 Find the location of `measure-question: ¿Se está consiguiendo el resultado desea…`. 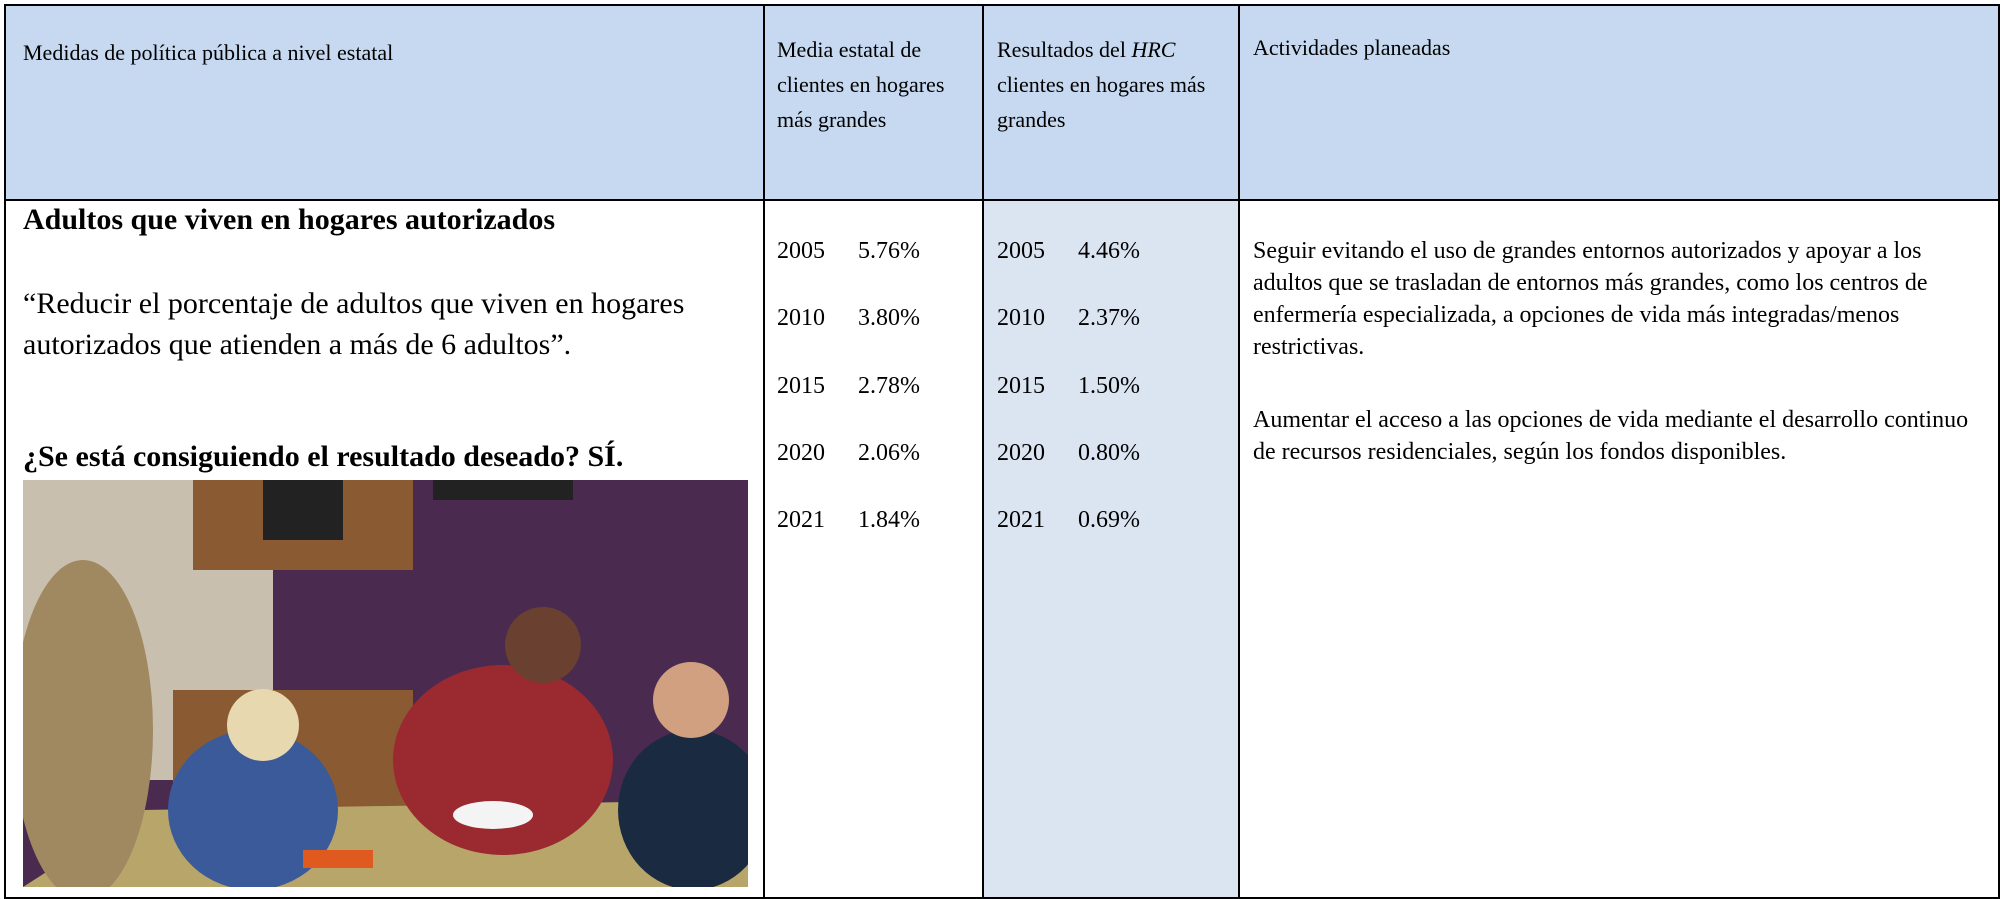

measure-question: ¿Se está consiguiendo el resultado desea… is located at coordinates (323, 456).